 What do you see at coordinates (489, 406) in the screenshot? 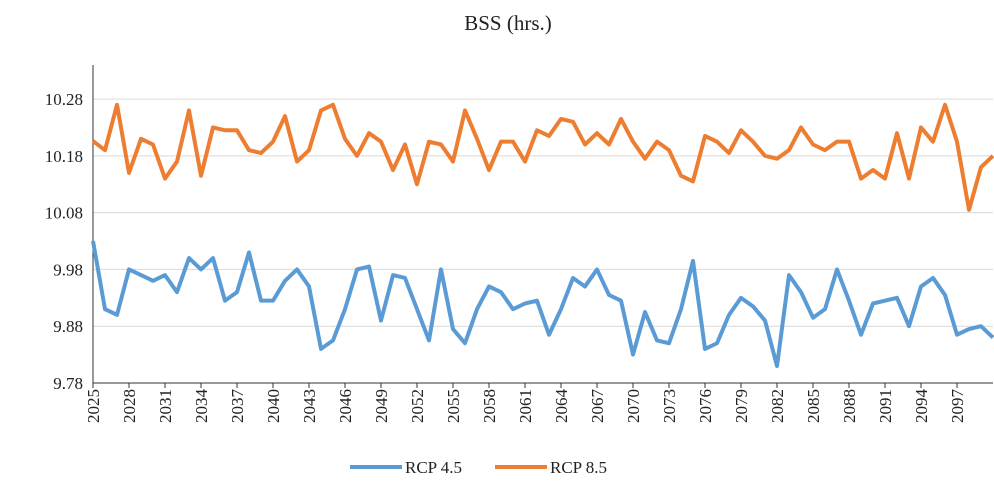
I see `x-tick-label: 2058` at bounding box center [489, 406].